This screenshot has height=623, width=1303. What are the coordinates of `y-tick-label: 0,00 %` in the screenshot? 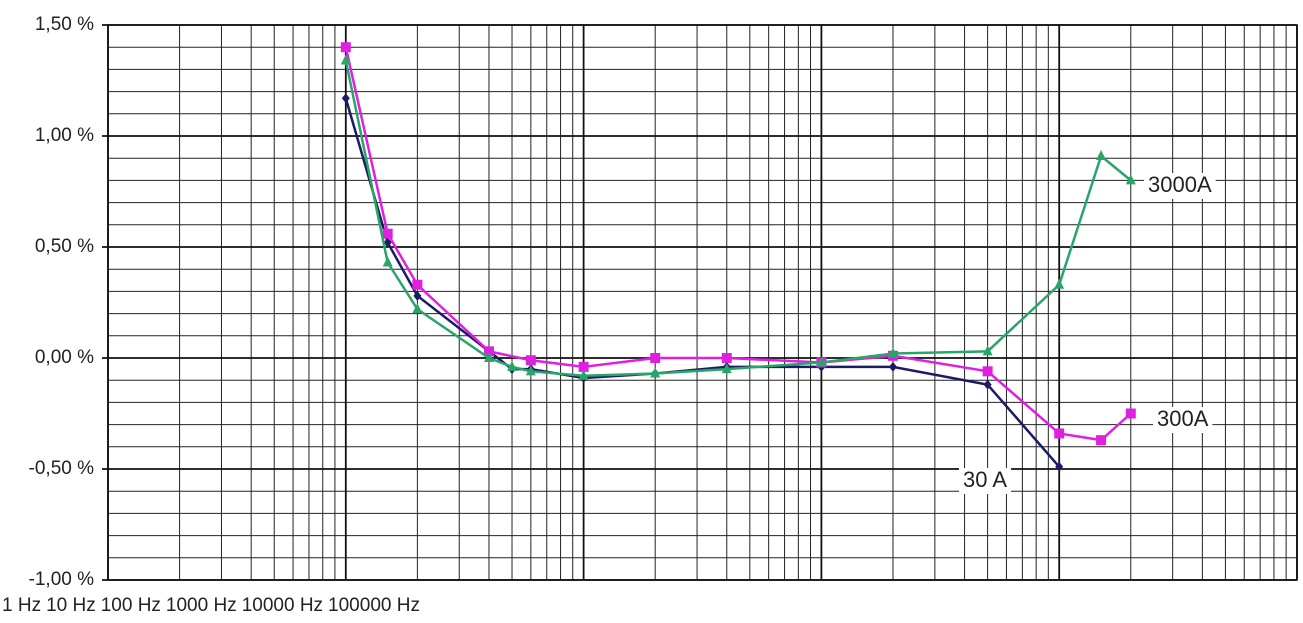 It's located at (64, 357).